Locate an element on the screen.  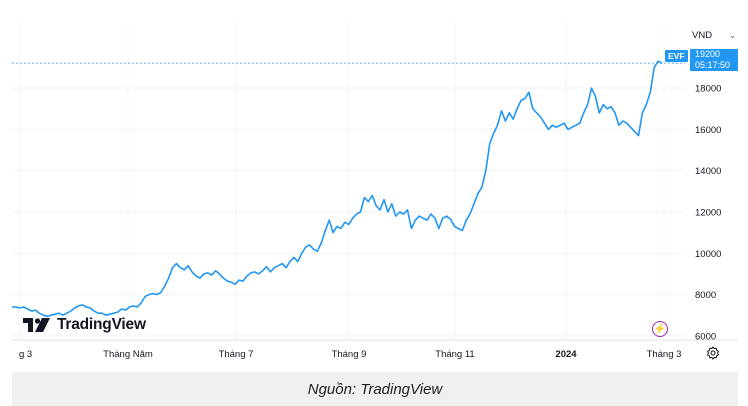
x-tick-label: 2024 is located at coordinates (566, 354).